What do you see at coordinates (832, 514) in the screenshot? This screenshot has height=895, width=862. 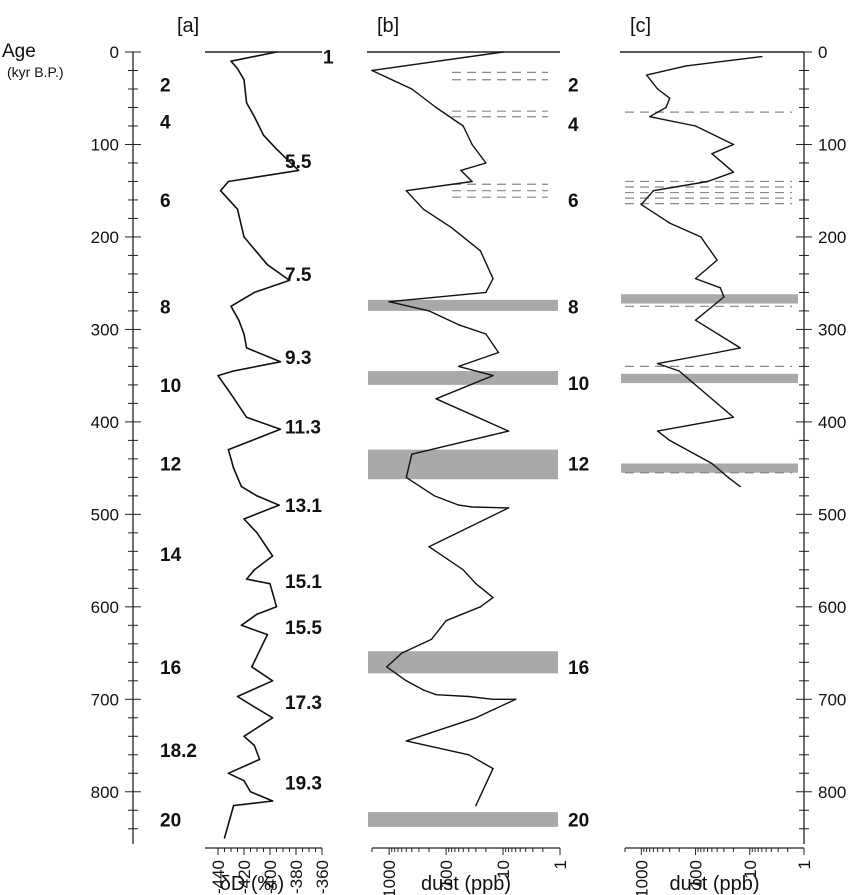 I see `right-age-tick-label: 500` at bounding box center [832, 514].